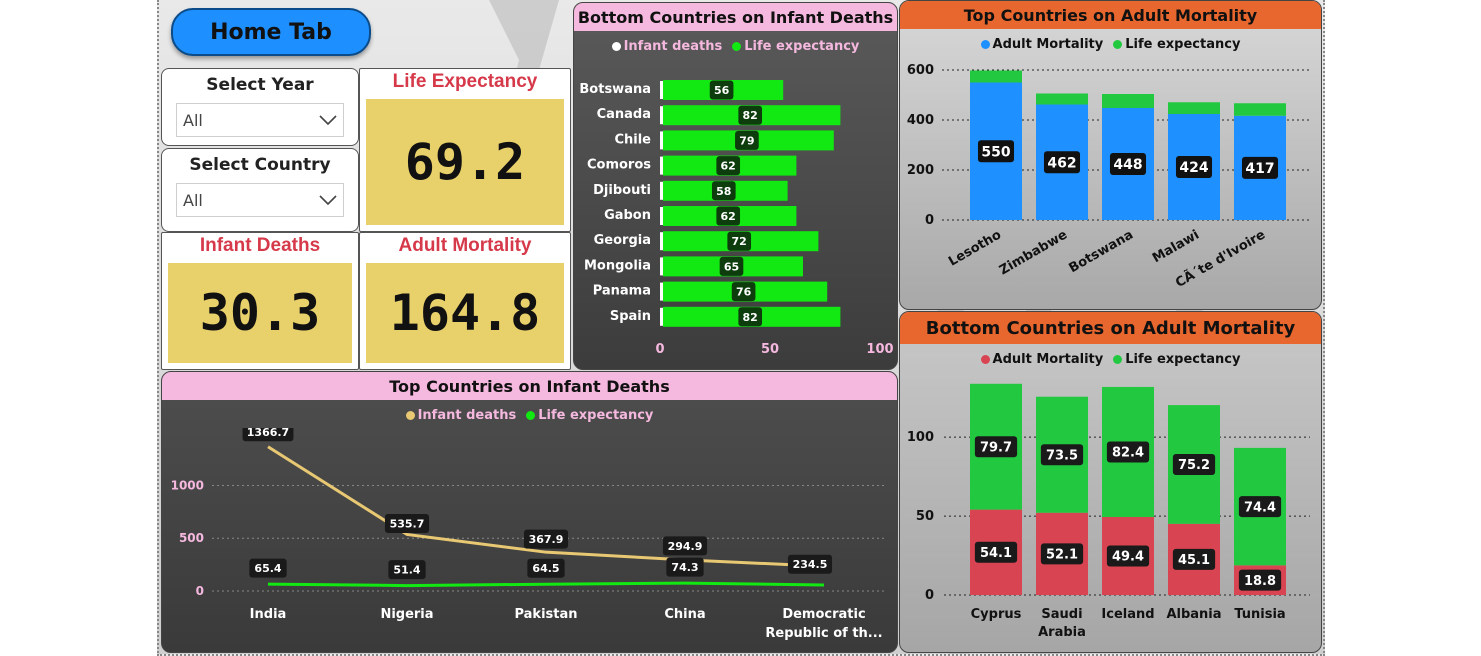  What do you see at coordinates (920, 437) in the screenshot?
I see `y-tick-label: 100` at bounding box center [920, 437].